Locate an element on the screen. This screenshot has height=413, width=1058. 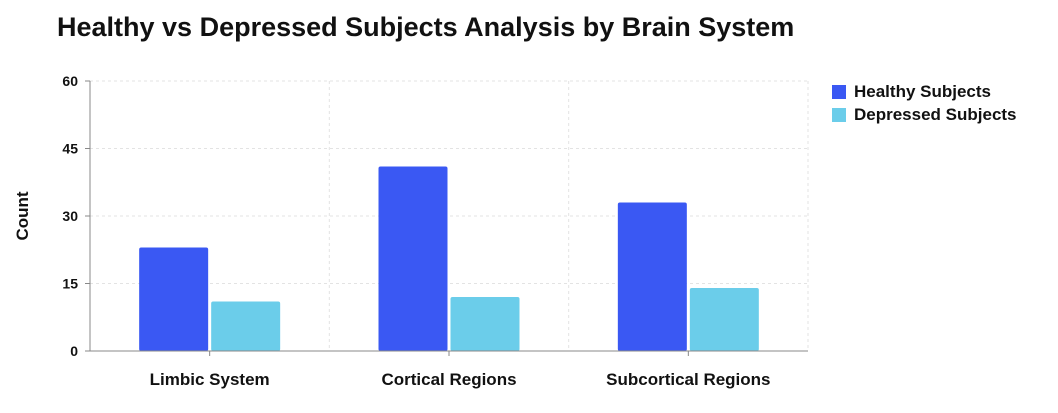
legend-label-depressed: Depressed Subjects is located at coordinates (935, 114).